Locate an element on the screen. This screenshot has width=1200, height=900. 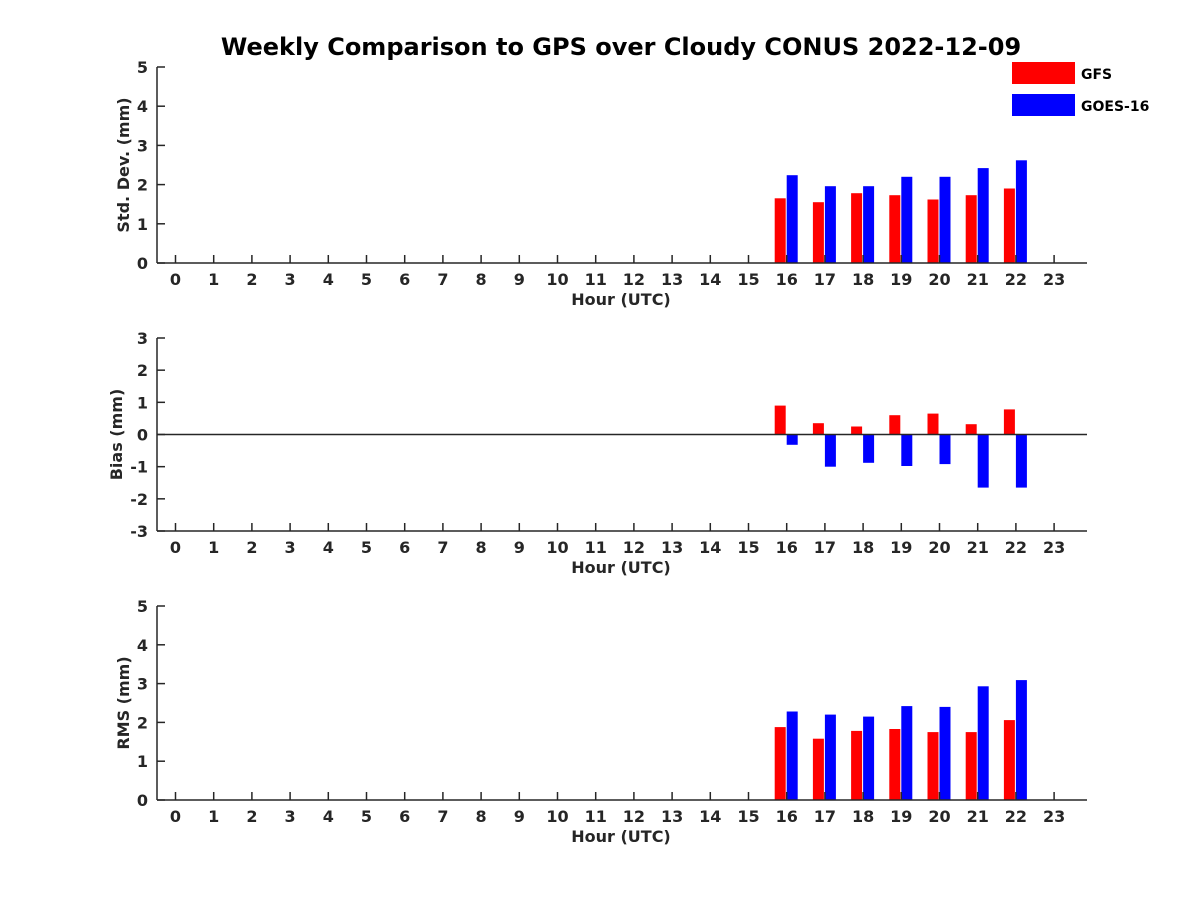
x-tick-label: 5 is located at coordinates (366, 816).